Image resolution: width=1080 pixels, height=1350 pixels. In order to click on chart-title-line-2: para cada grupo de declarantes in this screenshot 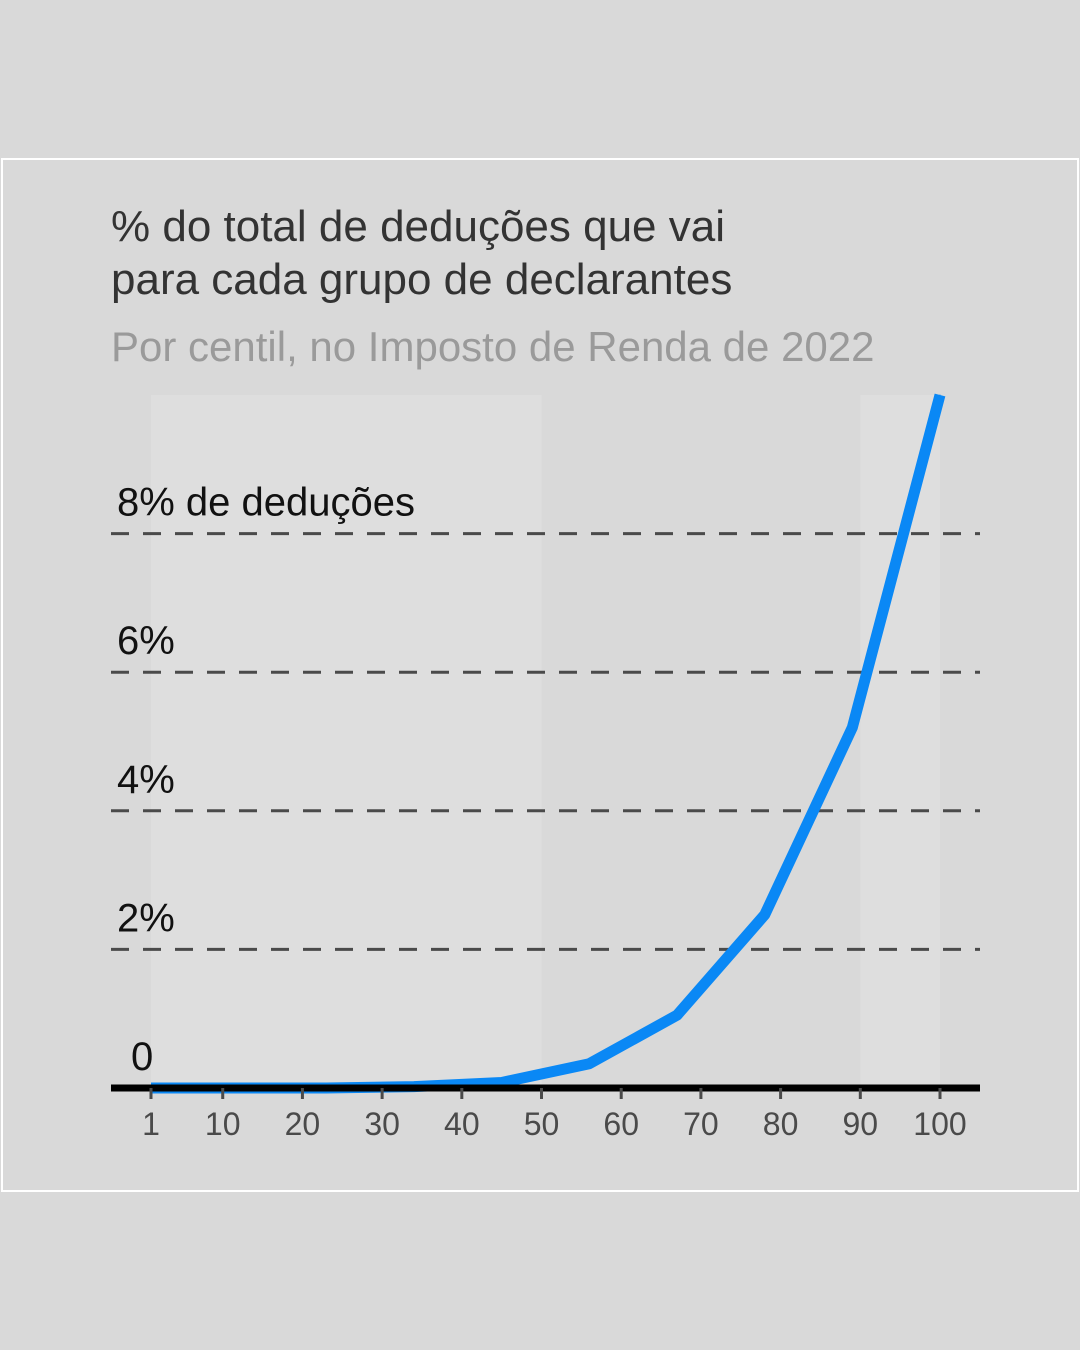, I will do `click(422, 279)`.